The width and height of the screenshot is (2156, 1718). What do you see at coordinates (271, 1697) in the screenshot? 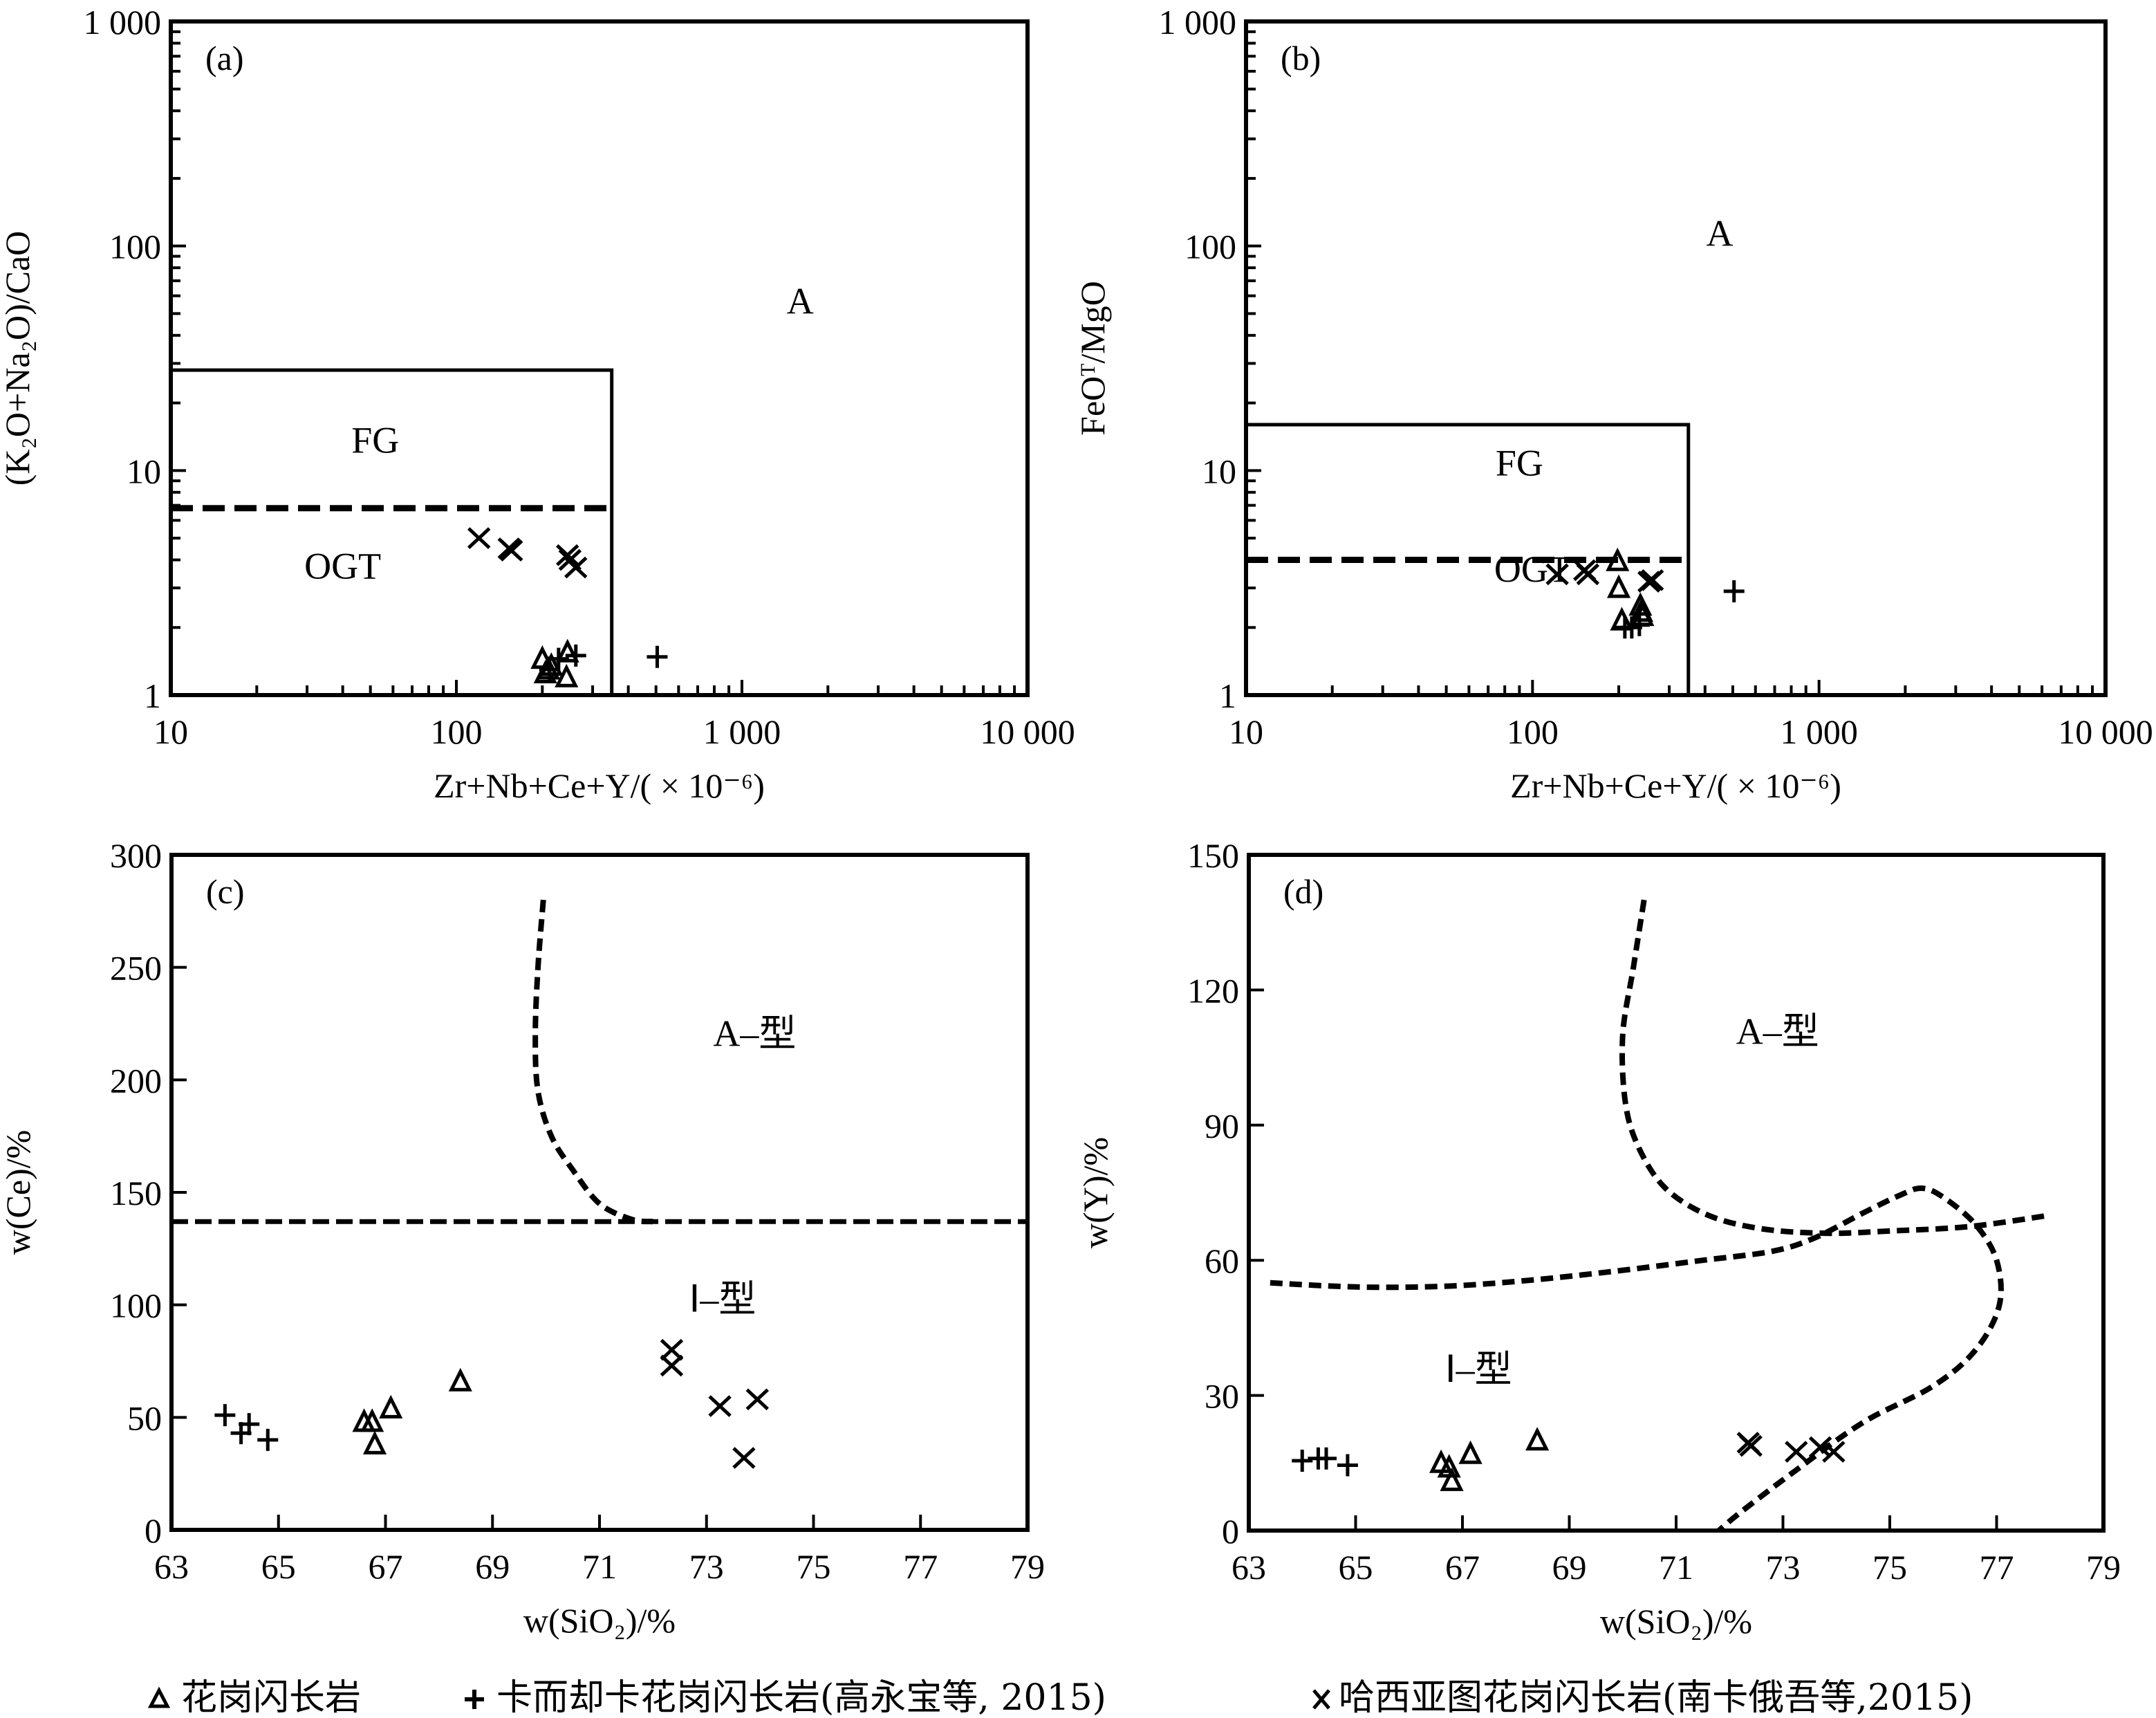
I see `legend-label: 花岗闪长岩` at bounding box center [271, 1697].